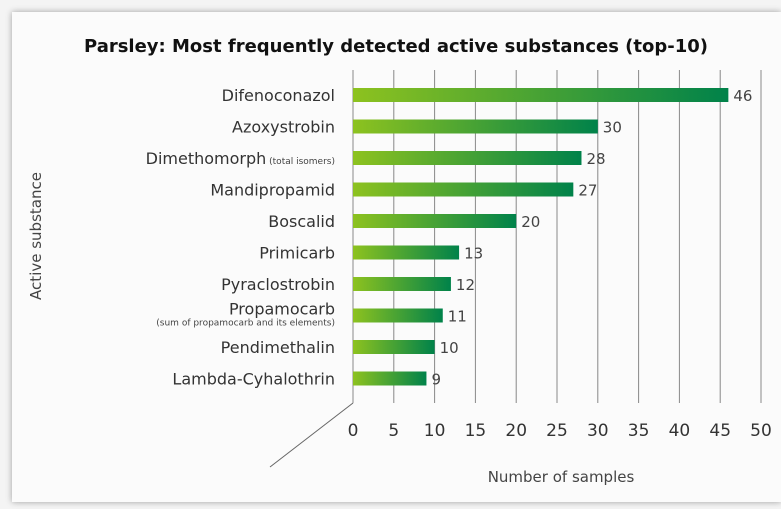 The height and width of the screenshot is (509, 781). What do you see at coordinates (465, 285) in the screenshot?
I see `value-label: 12` at bounding box center [465, 285].